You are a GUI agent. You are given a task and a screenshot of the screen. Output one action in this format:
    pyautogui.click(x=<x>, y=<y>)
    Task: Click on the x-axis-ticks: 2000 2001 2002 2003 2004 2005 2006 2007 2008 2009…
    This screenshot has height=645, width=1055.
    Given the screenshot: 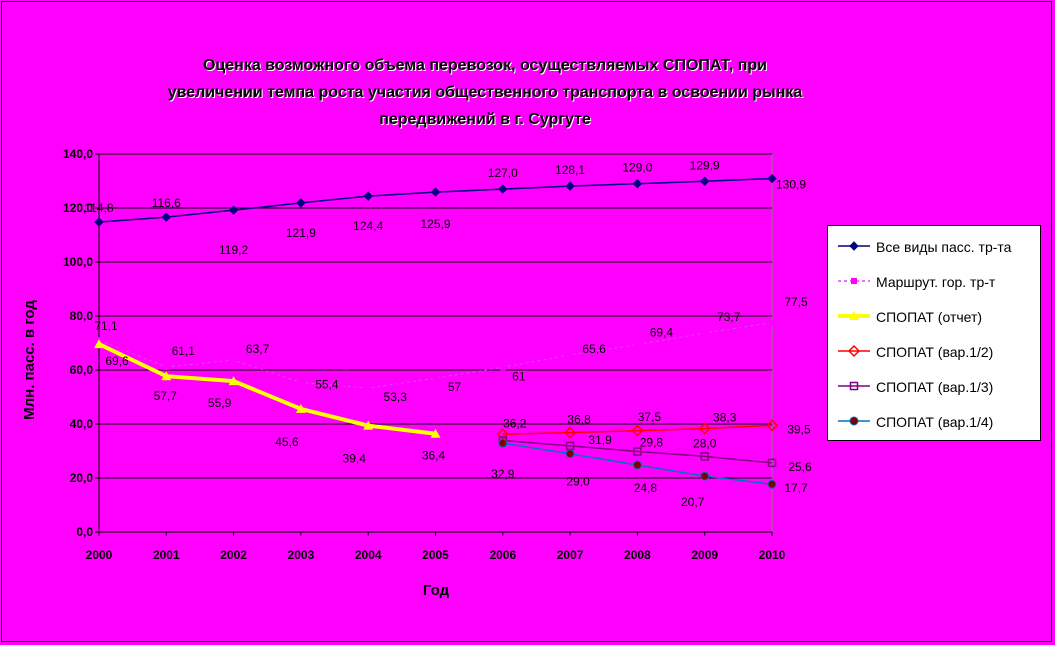 What is the action you would take?
    pyautogui.click(x=436, y=547)
    